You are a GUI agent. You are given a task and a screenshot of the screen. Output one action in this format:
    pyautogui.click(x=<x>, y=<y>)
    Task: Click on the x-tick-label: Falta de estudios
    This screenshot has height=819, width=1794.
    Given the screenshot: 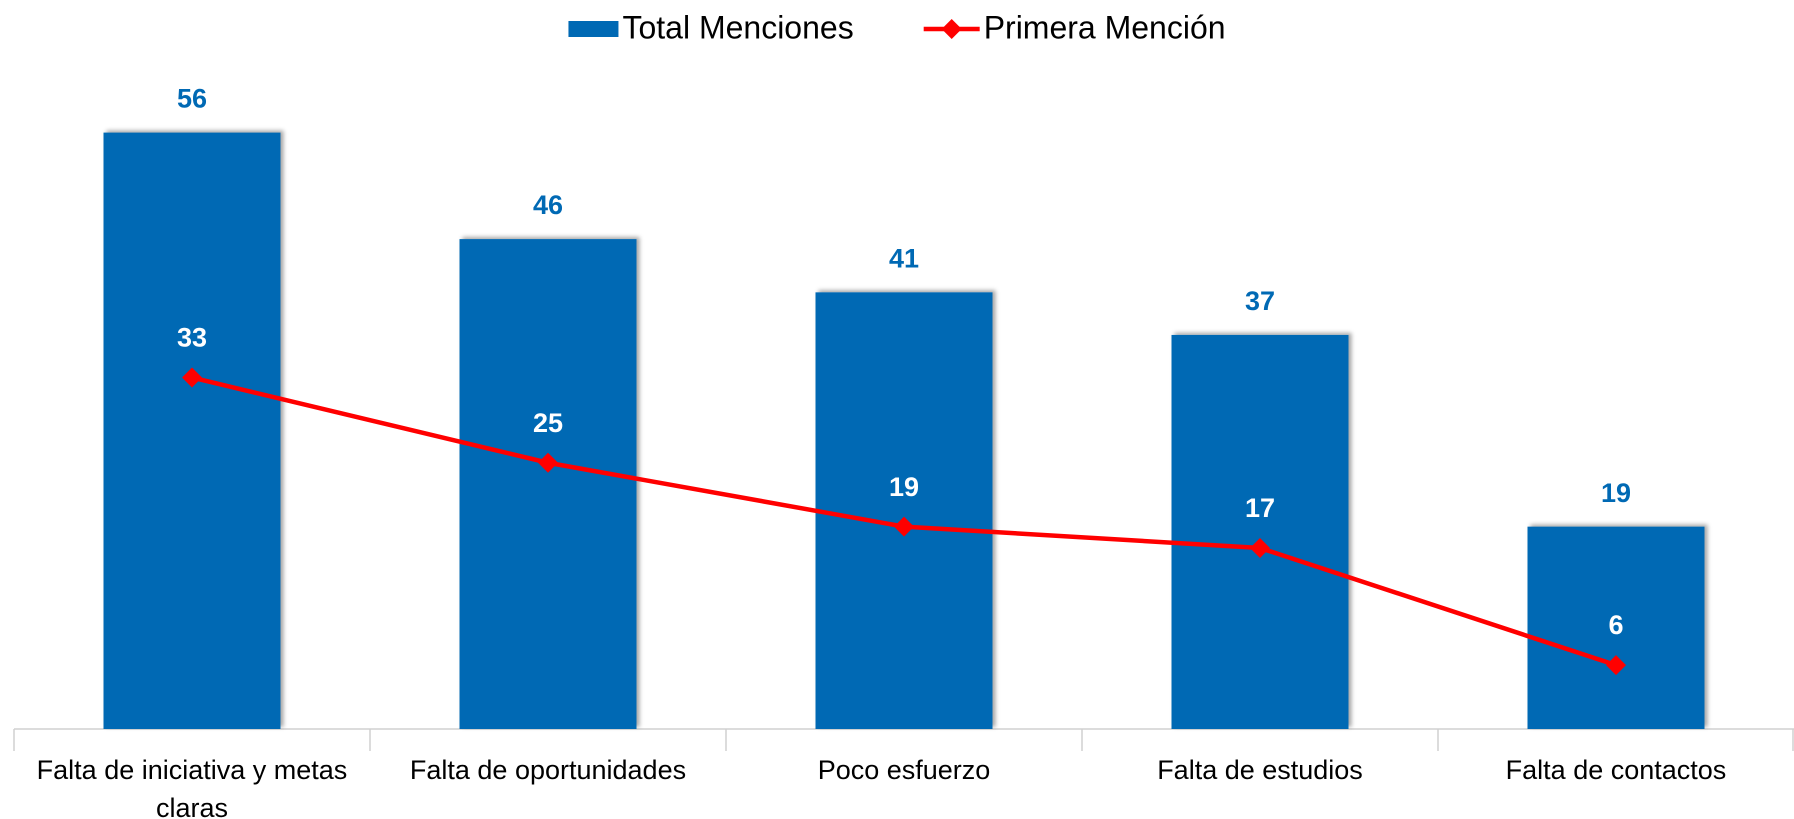 What is the action you would take?
    pyautogui.click(x=1260, y=770)
    